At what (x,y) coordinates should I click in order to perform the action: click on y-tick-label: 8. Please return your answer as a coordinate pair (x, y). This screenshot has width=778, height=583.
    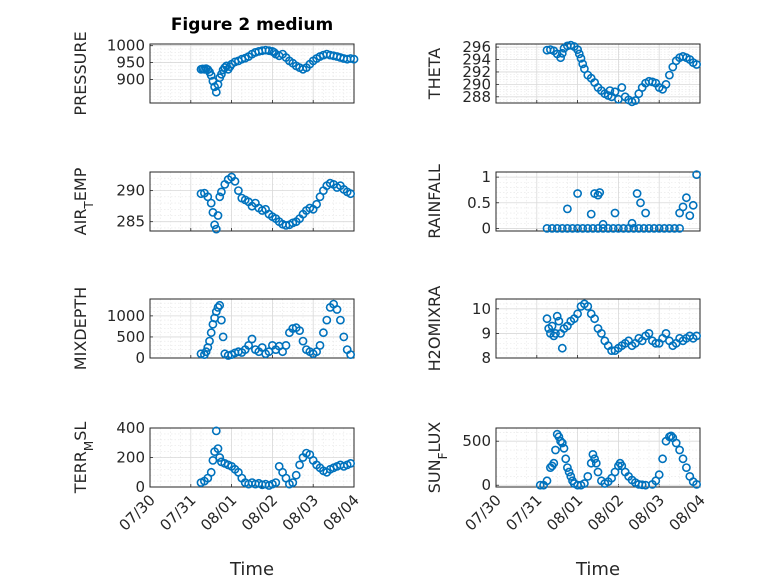
    Looking at the image, I should click on (486, 358).